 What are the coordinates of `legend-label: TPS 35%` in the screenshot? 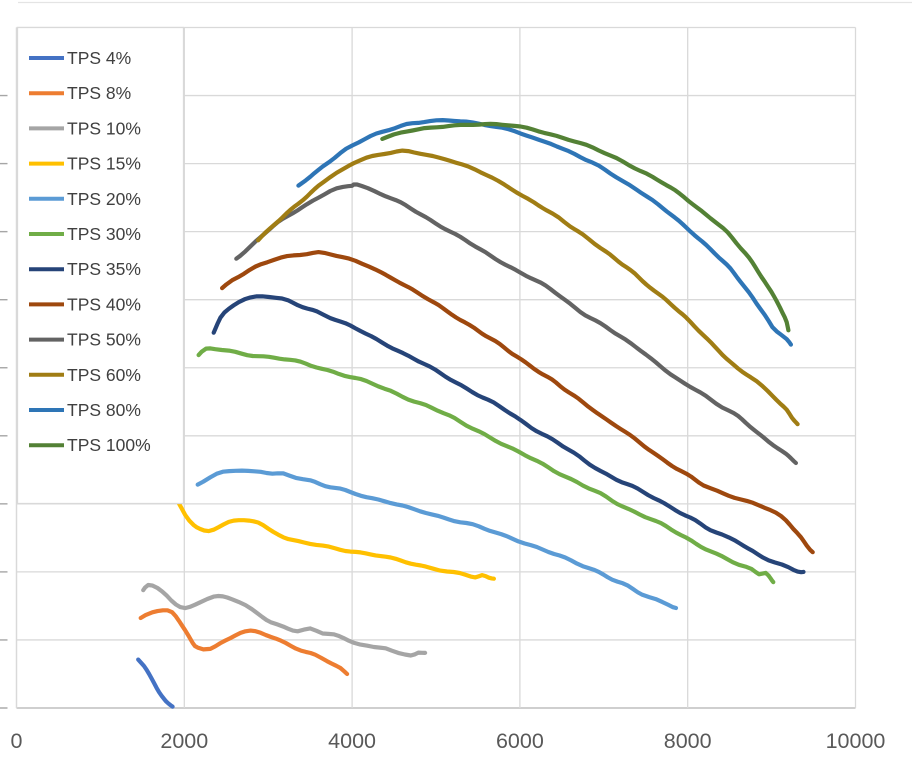 It's located at (104, 269).